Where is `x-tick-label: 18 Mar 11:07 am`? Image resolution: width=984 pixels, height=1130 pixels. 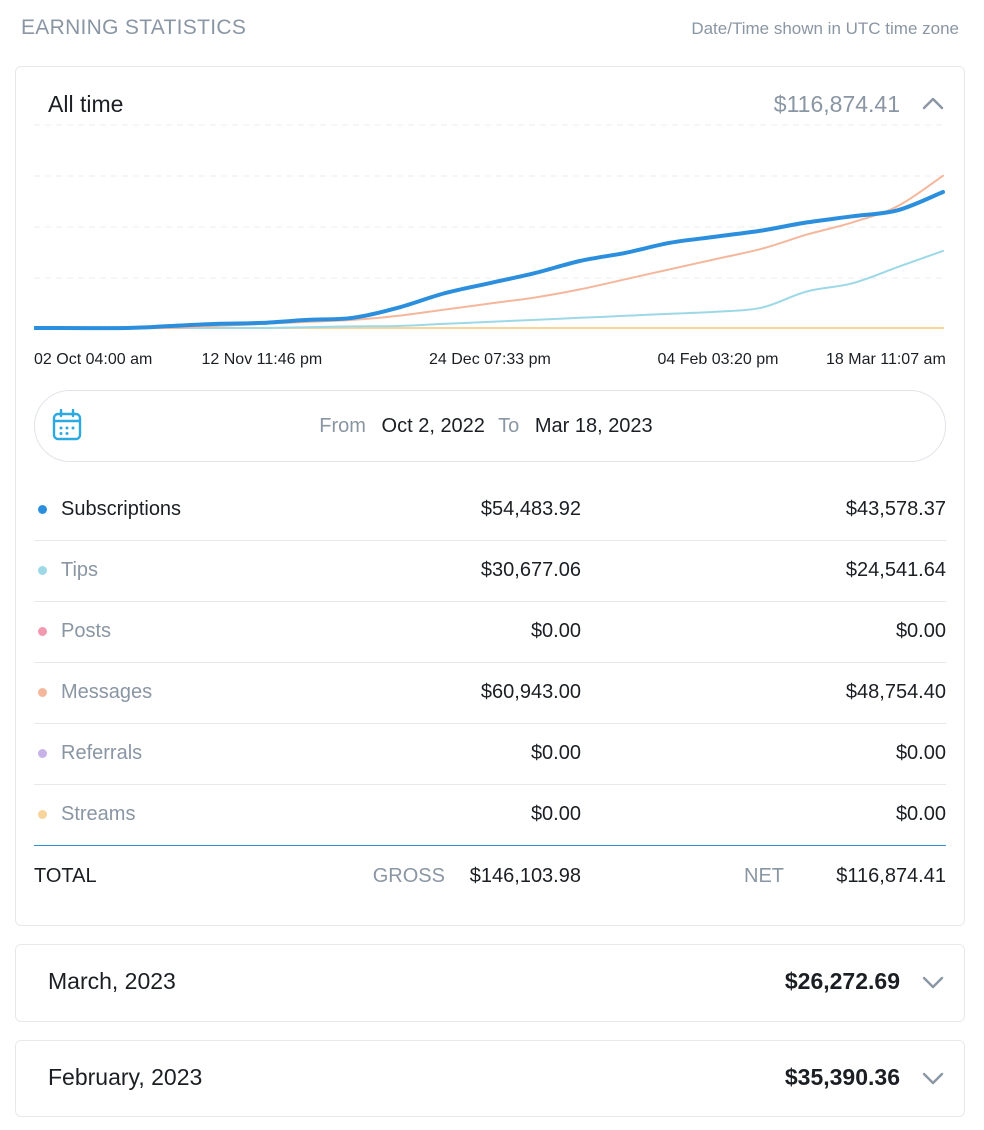
x-tick-label: 18 Mar 11:07 am is located at coordinates (886, 359).